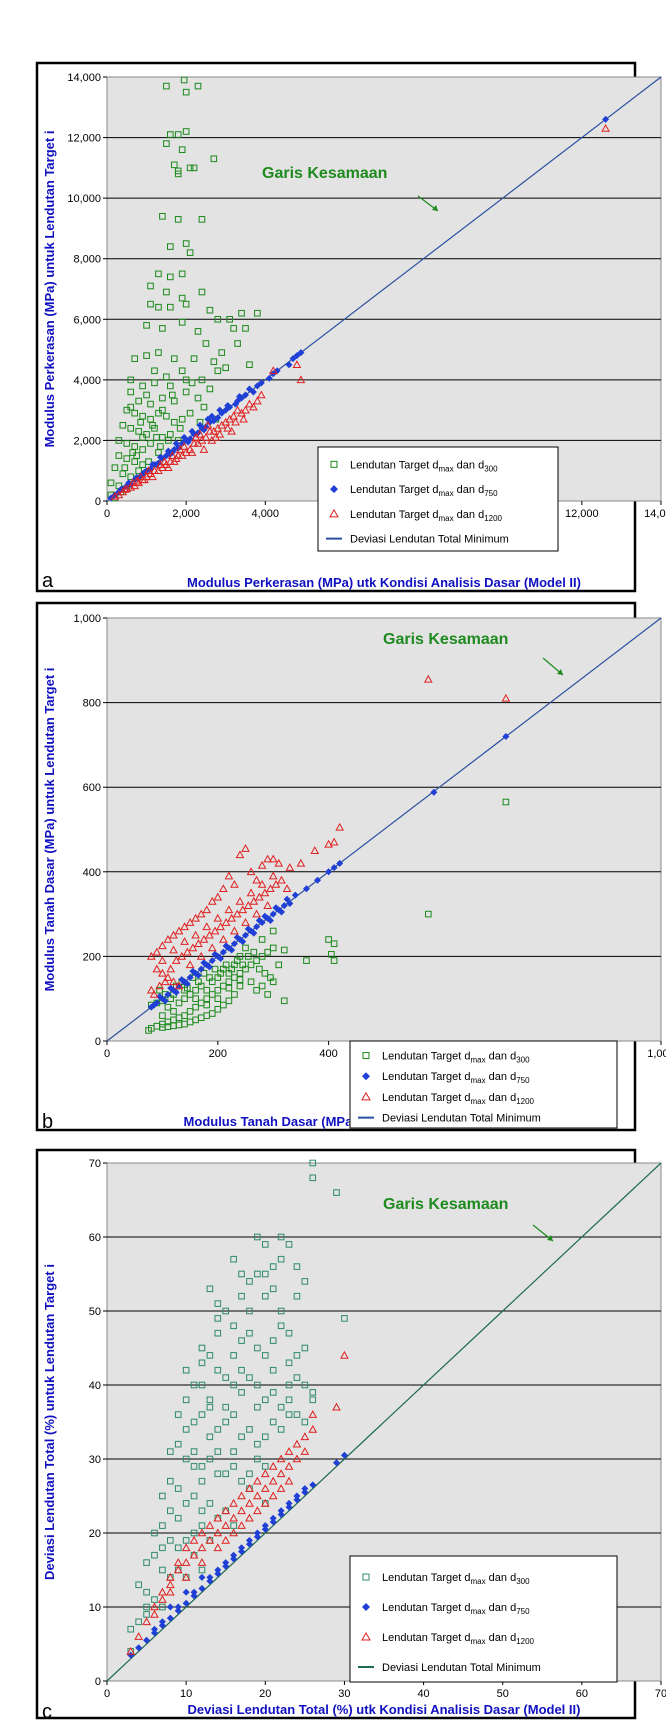 The height and width of the screenshot is (1721, 666). What do you see at coordinates (366, 1607) in the screenshot?
I see `legend-marker-diamond` at bounding box center [366, 1607].